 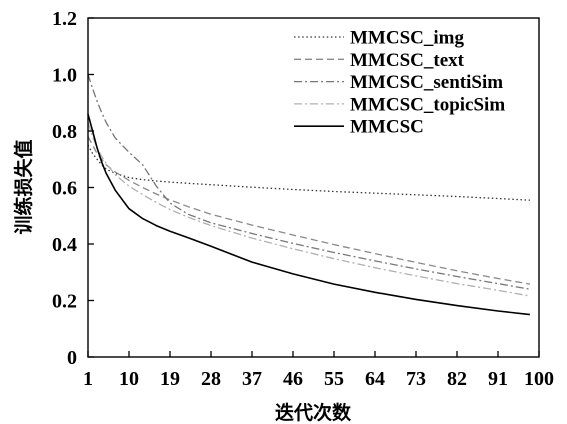 What do you see at coordinates (427, 104) in the screenshot?
I see `legend-label: MMCSC_topicSim` at bounding box center [427, 104].